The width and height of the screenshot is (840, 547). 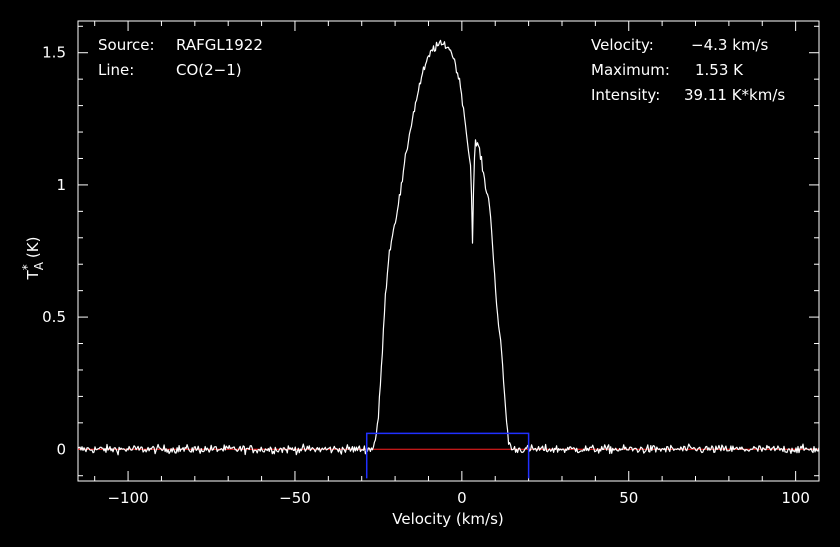 I want to click on y-axis-label-sup: *, so click(x=27, y=267).